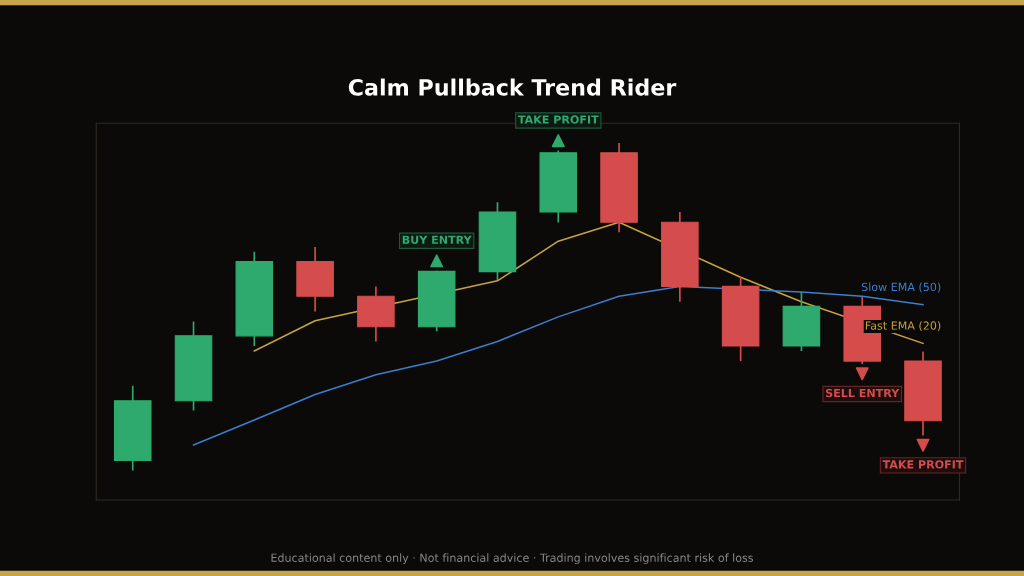 The width and height of the screenshot is (1024, 576). What do you see at coordinates (512, 87) in the screenshot?
I see `chart-title: Calm Pullback Trend Rider` at bounding box center [512, 87].